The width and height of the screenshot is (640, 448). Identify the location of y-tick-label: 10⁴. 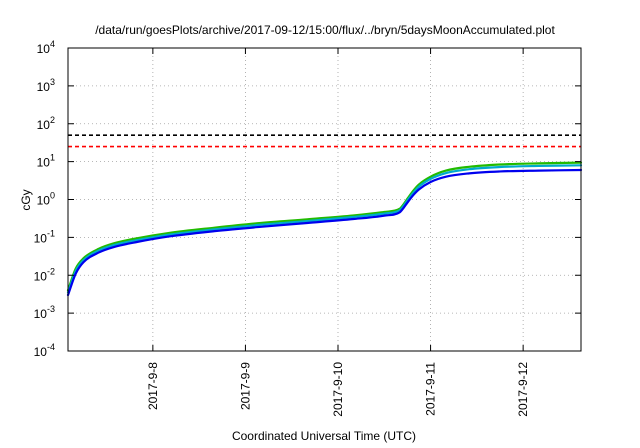
(46, 47).